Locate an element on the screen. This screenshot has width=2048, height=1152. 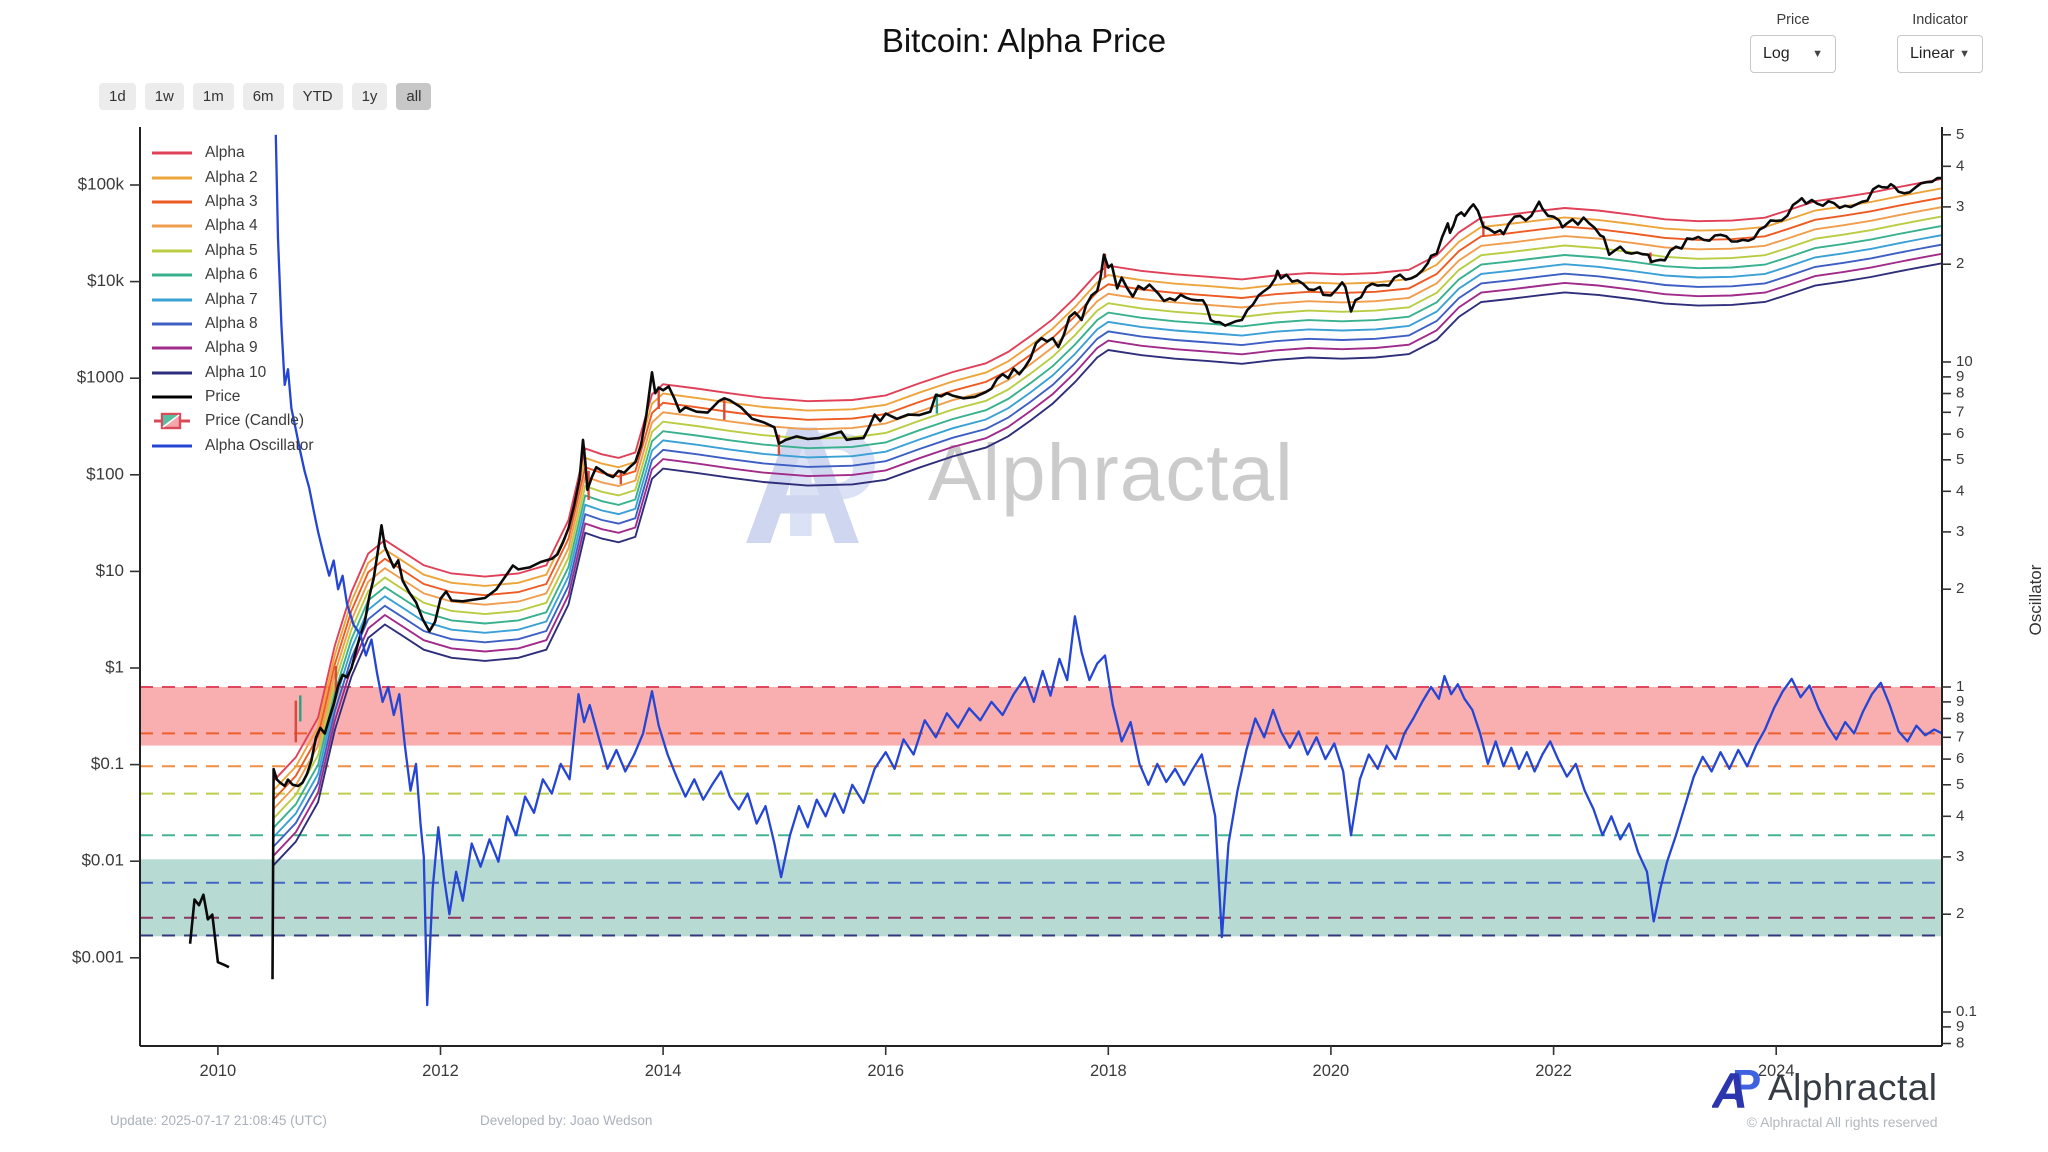
oscillator-tick-label: 10 is located at coordinates (1964, 361).